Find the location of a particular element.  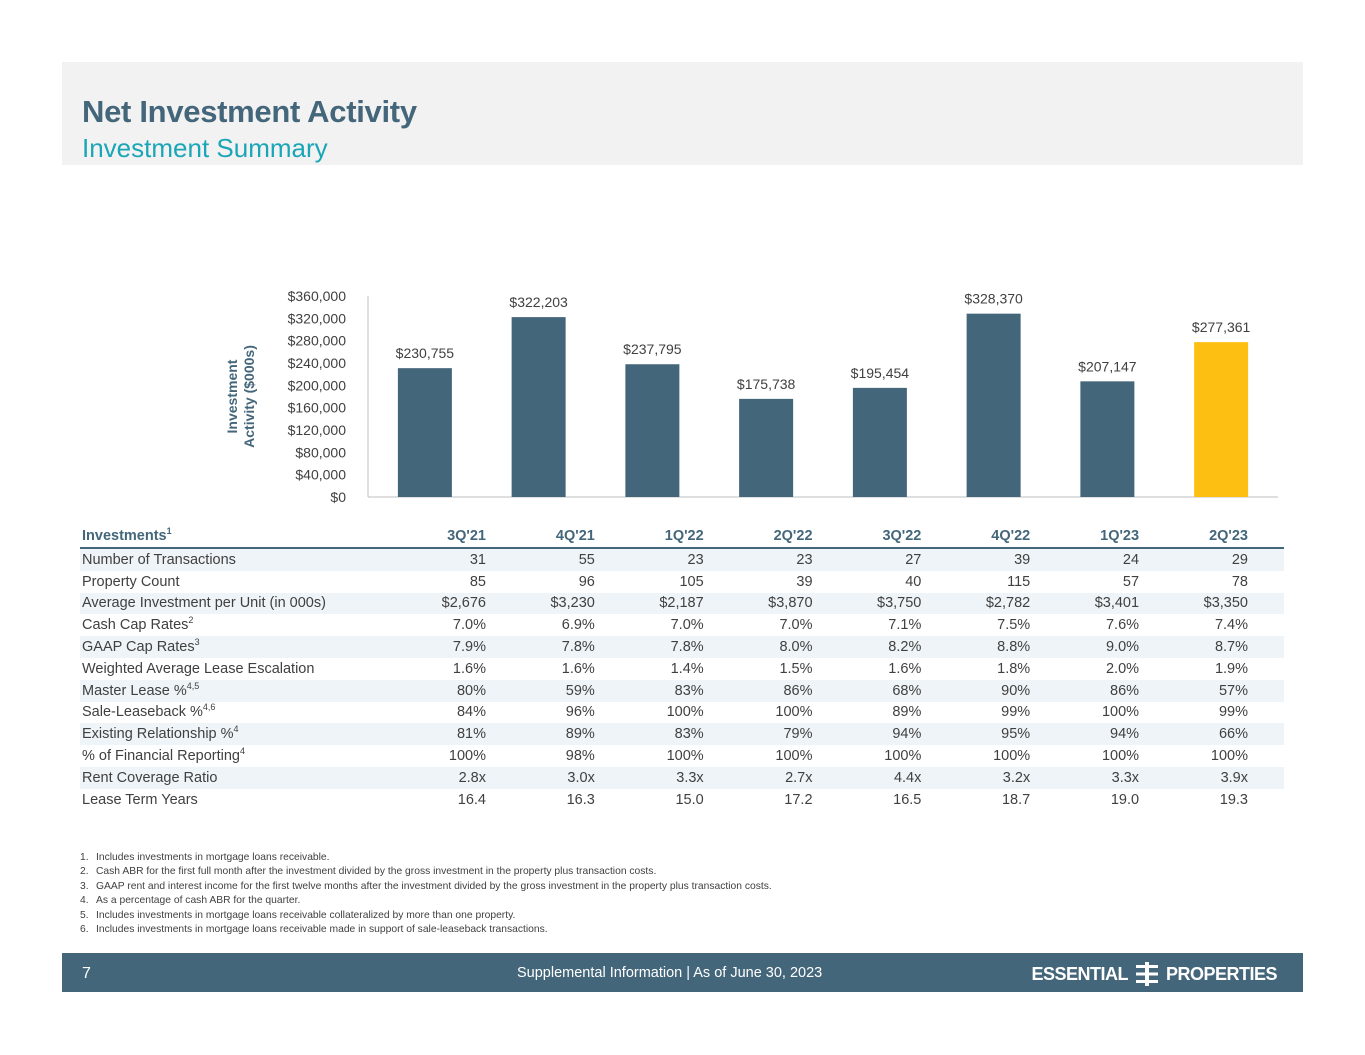

table-cell: 29 is located at coordinates (1229, 559).